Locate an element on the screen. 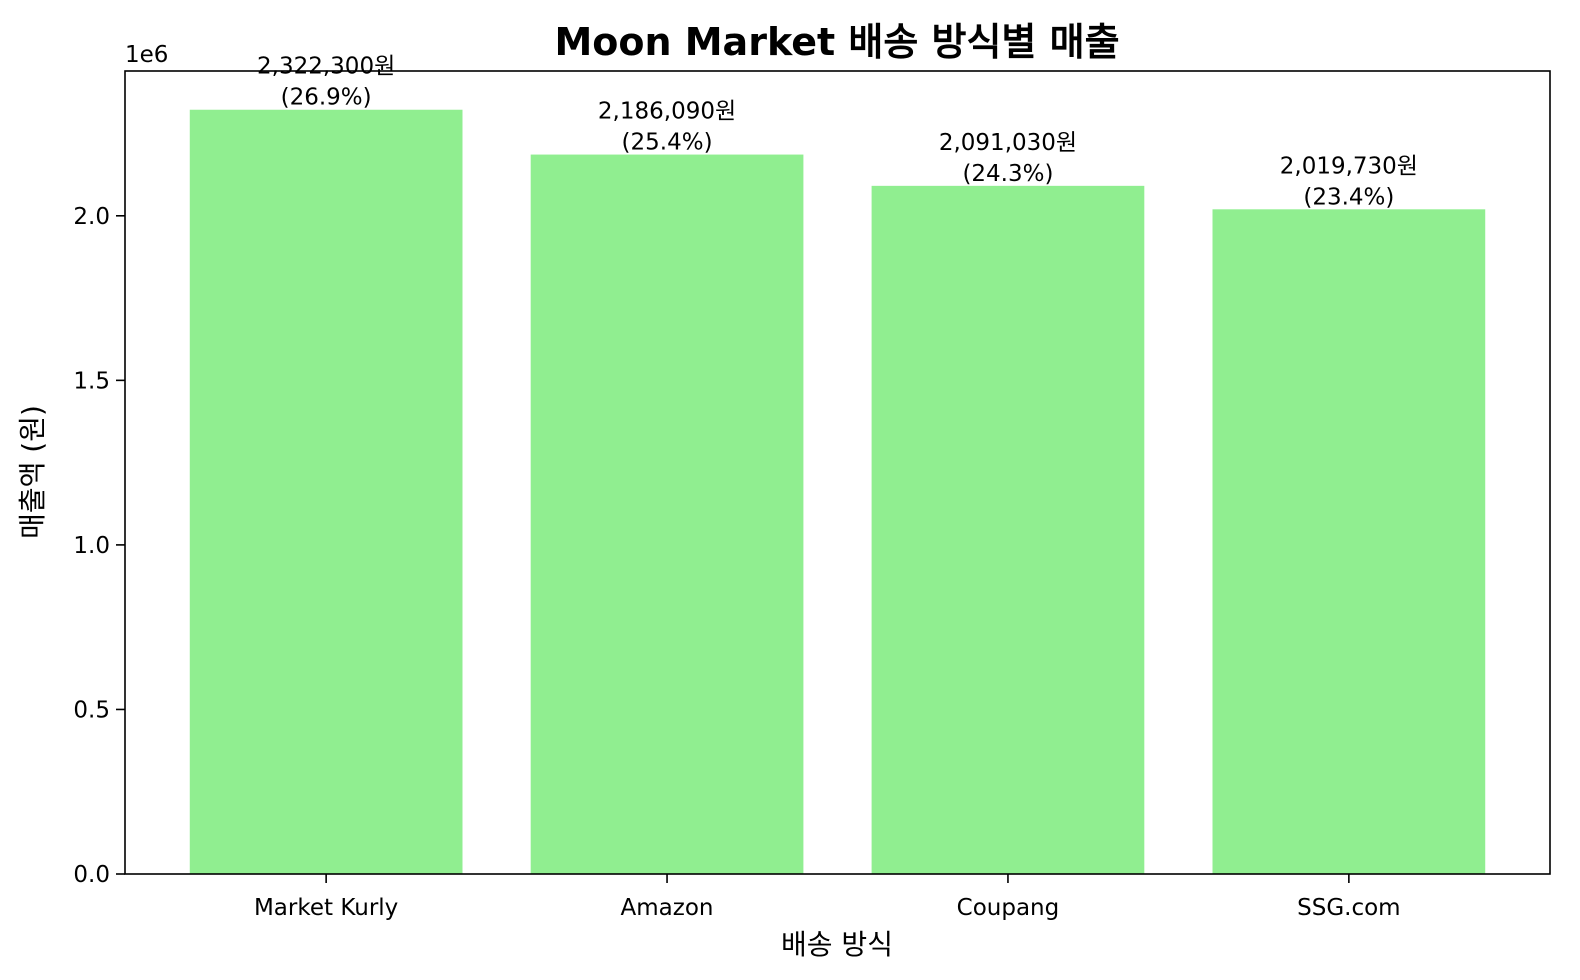 The image size is (1580, 980). x-tick-label: Amazon is located at coordinates (667, 908).